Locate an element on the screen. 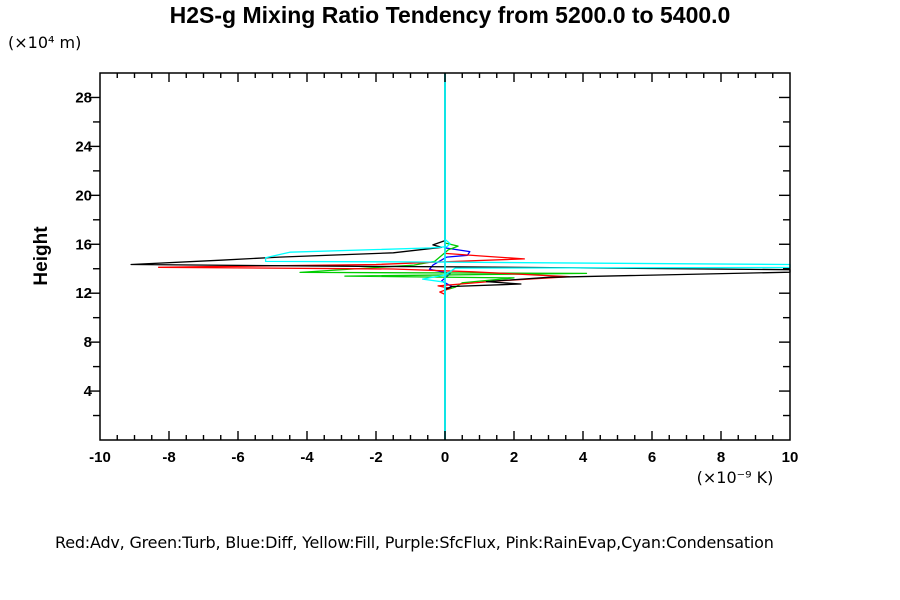 The height and width of the screenshot is (600, 900). x-tick-label: 8 is located at coordinates (721, 457).